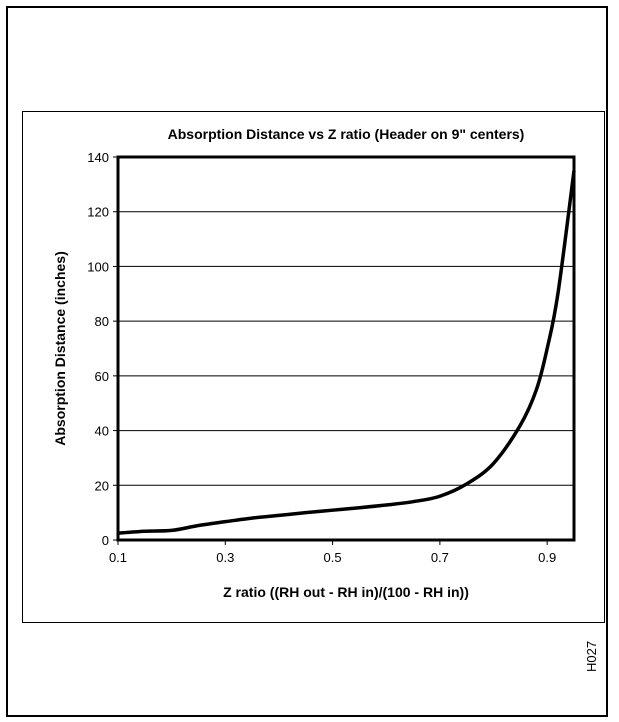 The width and height of the screenshot is (619, 722). Describe the element at coordinates (102, 321) in the screenshot. I see `y-tick-label: 80` at that location.